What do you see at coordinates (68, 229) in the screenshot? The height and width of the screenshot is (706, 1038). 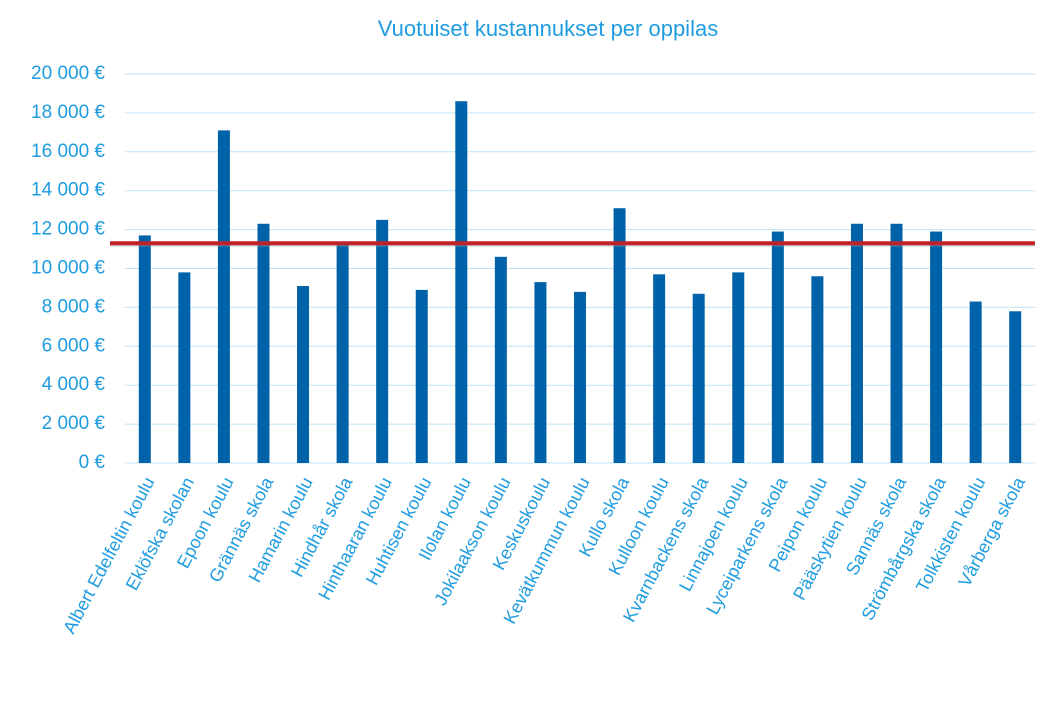 I see `y-tick-label: 12 000 €` at bounding box center [68, 229].